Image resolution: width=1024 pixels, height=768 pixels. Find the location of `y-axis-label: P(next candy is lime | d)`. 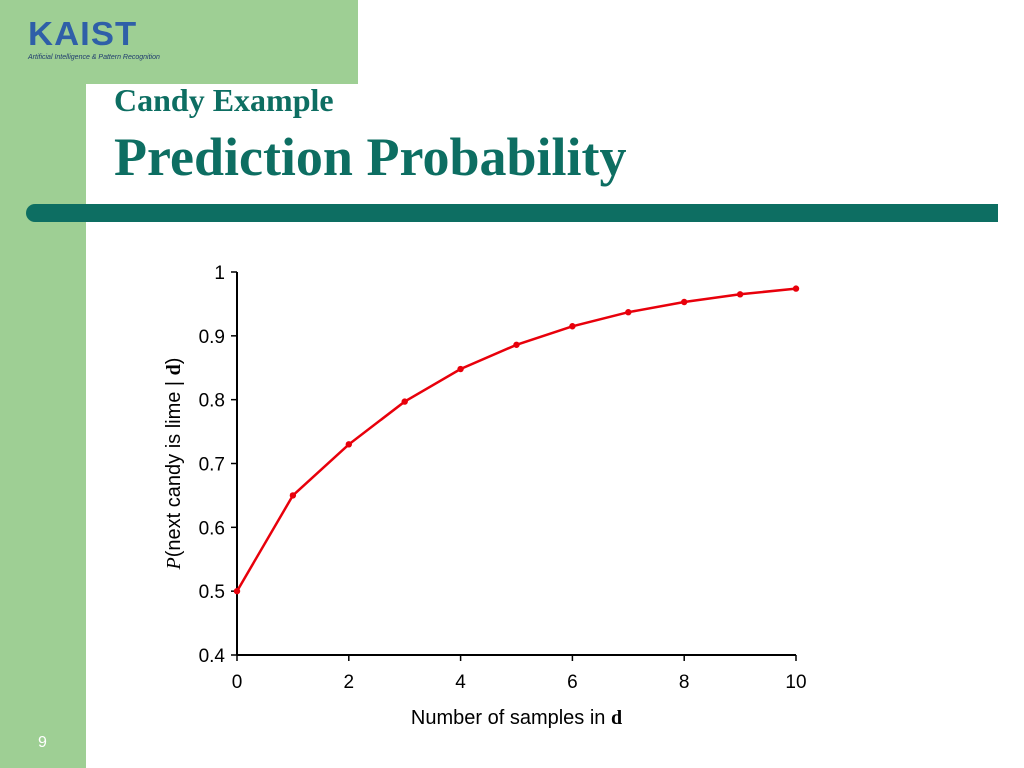

y-axis-label: P(next candy is lime | d) is located at coordinates (174, 464).